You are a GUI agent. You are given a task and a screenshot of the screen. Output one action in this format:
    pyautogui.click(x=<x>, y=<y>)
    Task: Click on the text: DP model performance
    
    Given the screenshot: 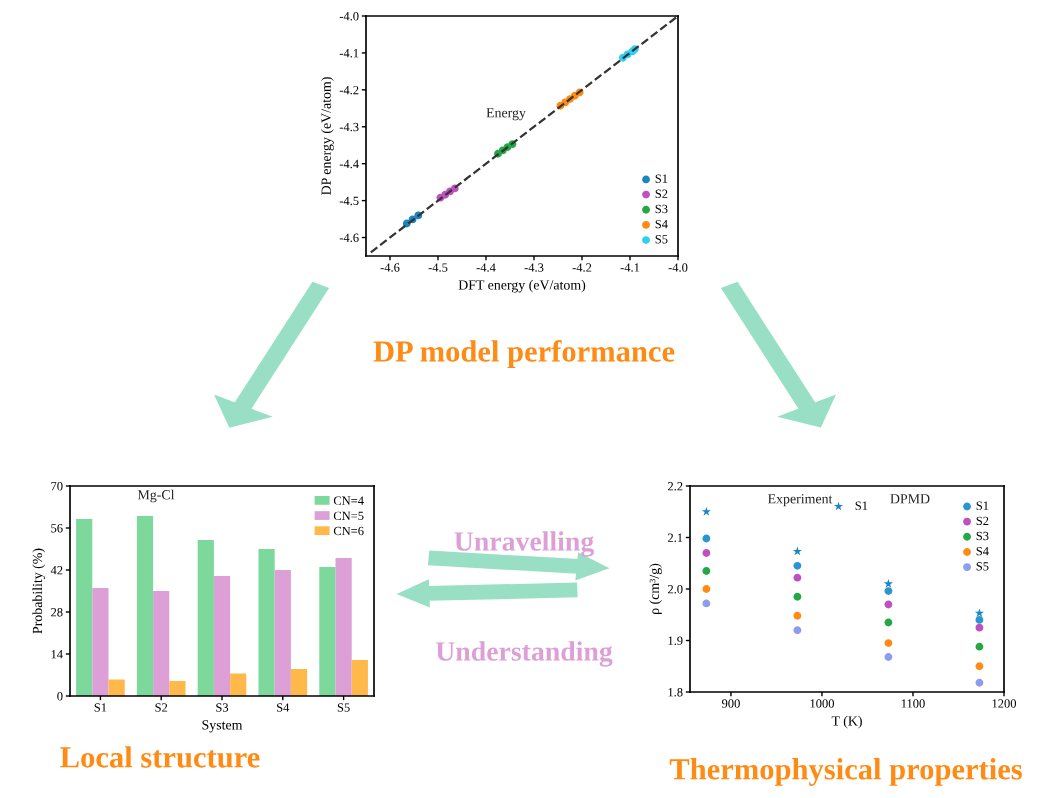 What is the action you would take?
    pyautogui.click(x=524, y=354)
    